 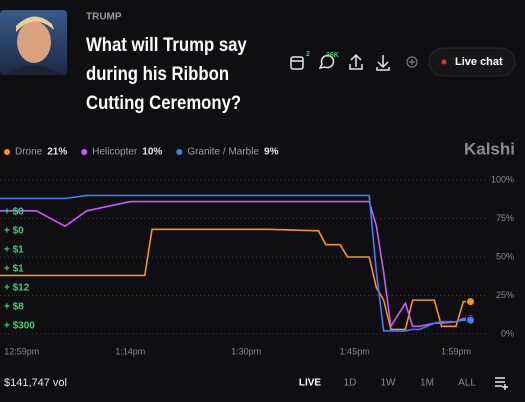 I want to click on legend-name: Helicopter, so click(x=115, y=152).